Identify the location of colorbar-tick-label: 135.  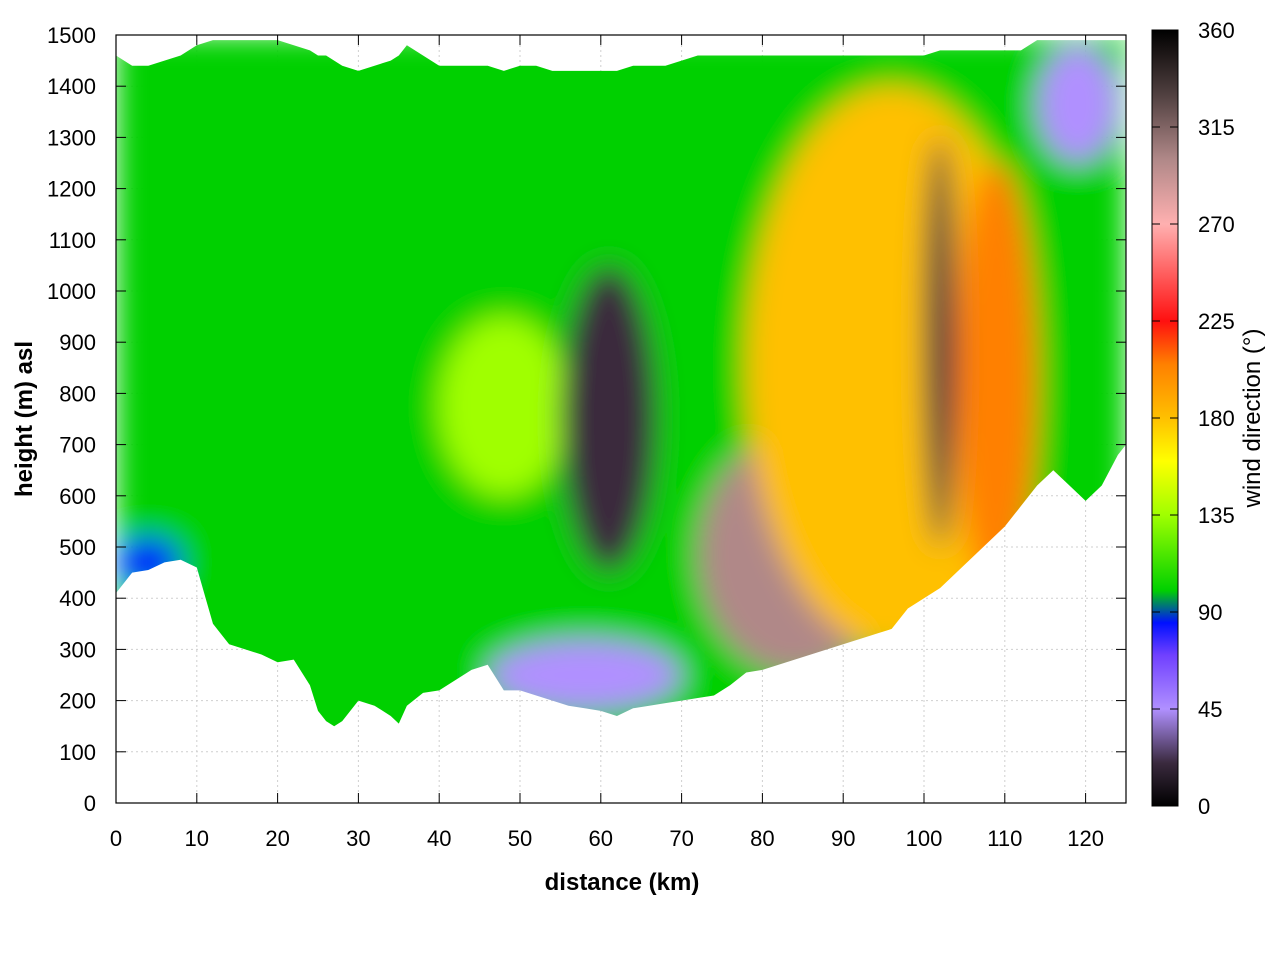
(1216, 515).